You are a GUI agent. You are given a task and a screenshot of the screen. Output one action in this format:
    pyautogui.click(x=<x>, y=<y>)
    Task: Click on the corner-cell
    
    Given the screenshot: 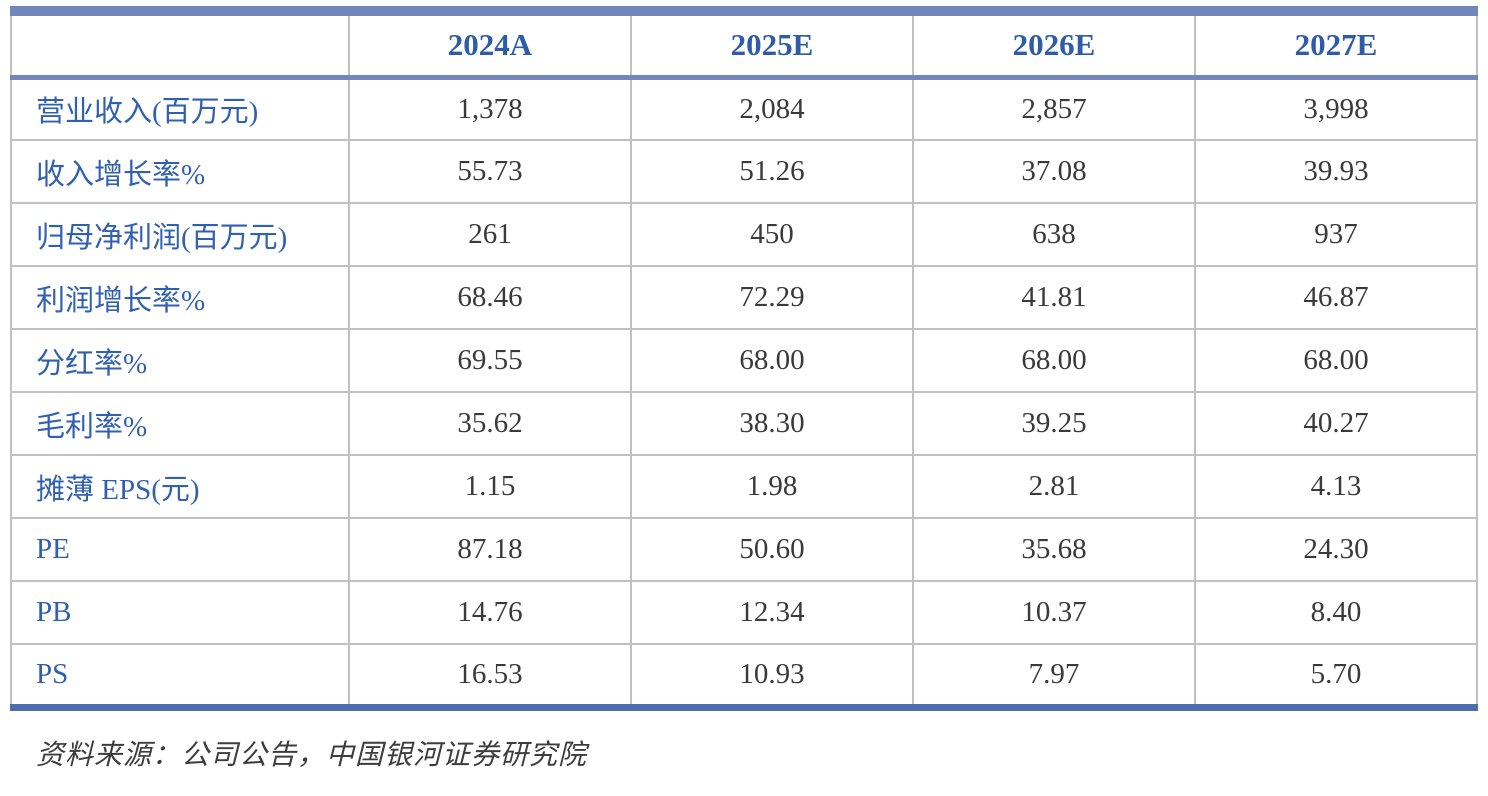 What is the action you would take?
    pyautogui.click(x=180, y=45)
    